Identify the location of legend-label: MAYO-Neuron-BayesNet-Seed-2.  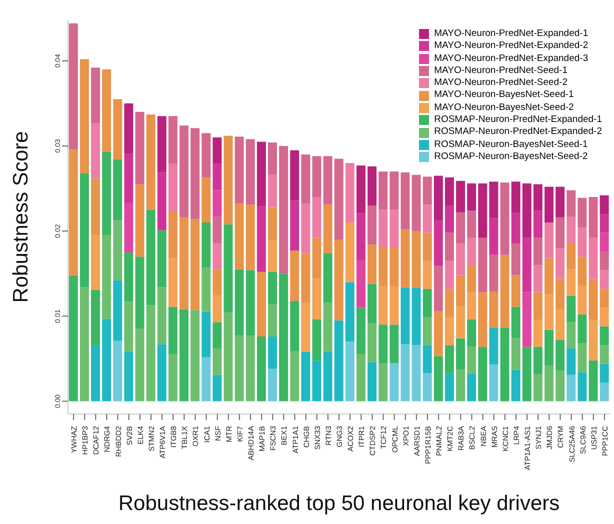
(504, 108).